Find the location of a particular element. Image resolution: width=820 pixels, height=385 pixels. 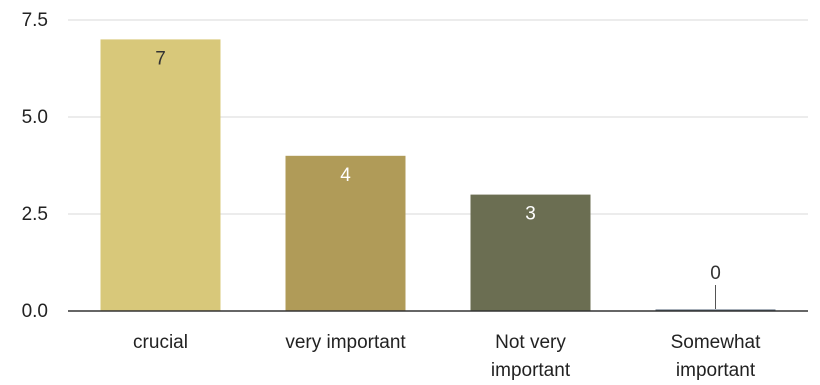

y-tick-label: 7.5 is located at coordinates (35, 20).